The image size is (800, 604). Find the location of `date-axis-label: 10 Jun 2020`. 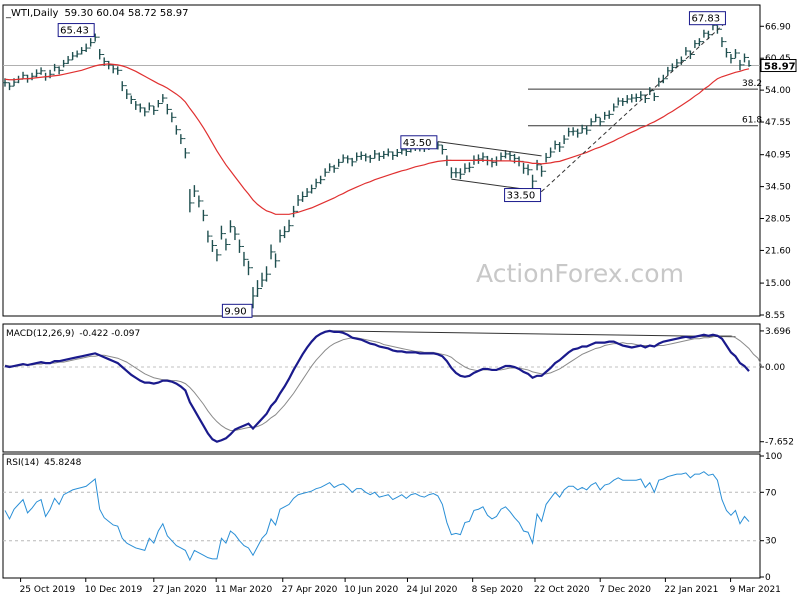

date-axis-label: 10 Jun 2020 is located at coordinates (371, 590).